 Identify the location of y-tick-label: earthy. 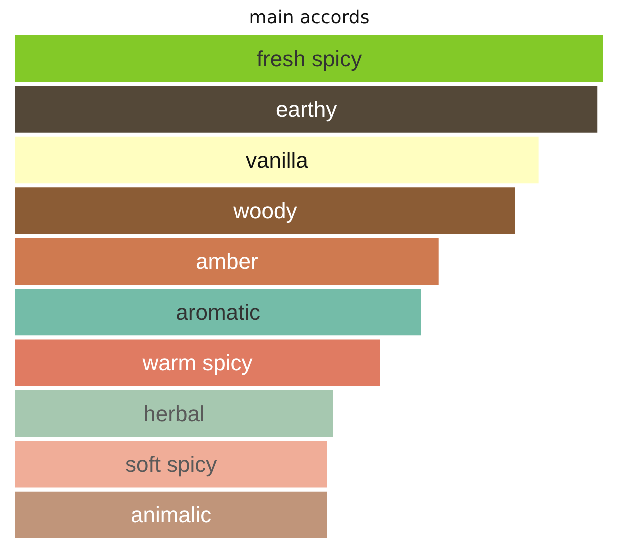
(307, 109).